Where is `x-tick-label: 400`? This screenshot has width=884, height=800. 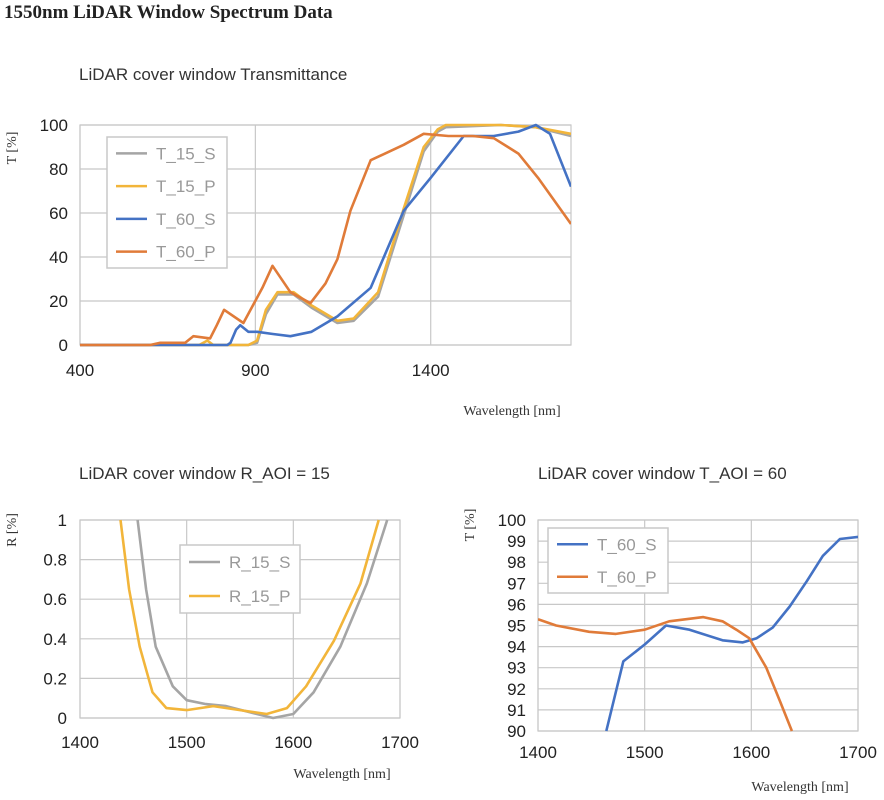 x-tick-label: 400 is located at coordinates (80, 370).